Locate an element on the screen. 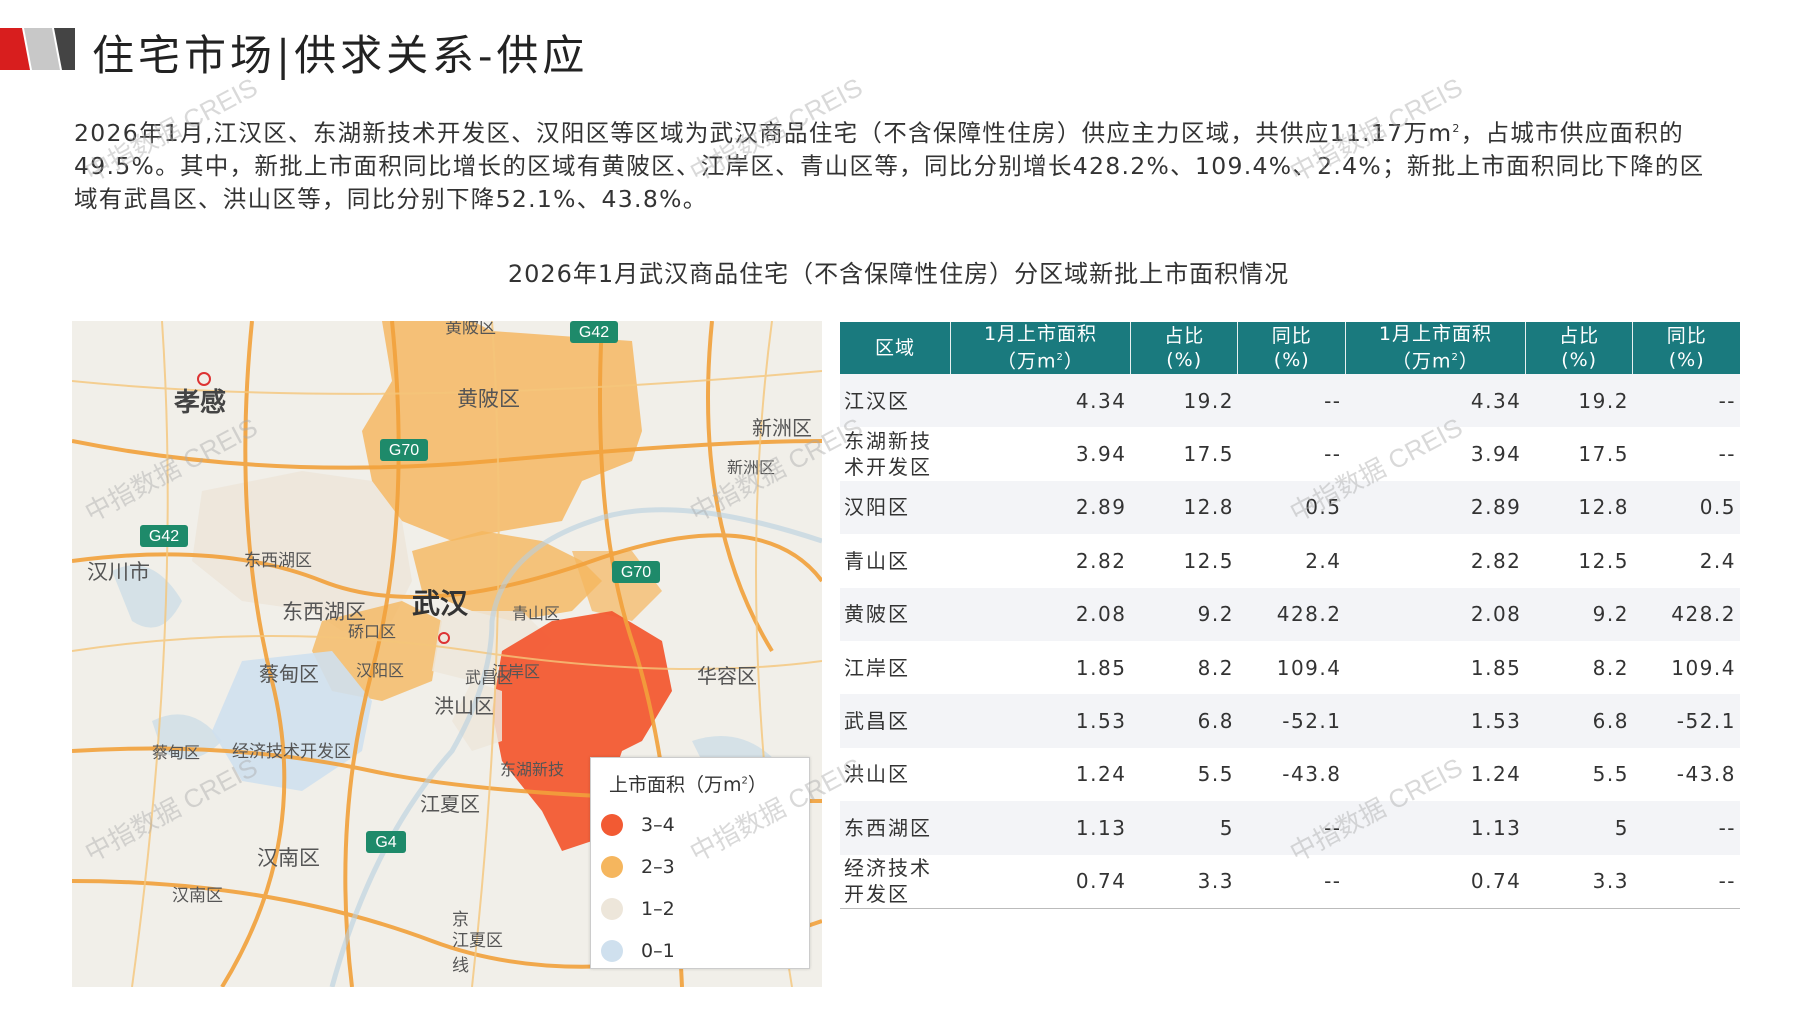 The width and height of the screenshot is (1797, 1010). cell-yoy-2: -43.8 is located at coordinates (1706, 774).